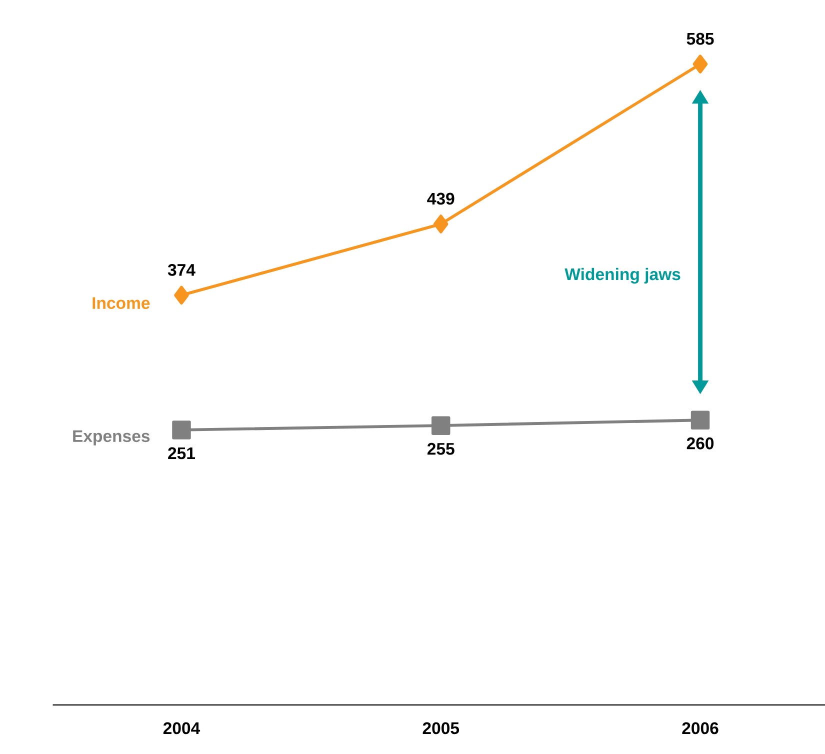 The width and height of the screenshot is (825, 754). What do you see at coordinates (441, 728) in the screenshot?
I see `x-tick-label: 2005` at bounding box center [441, 728].